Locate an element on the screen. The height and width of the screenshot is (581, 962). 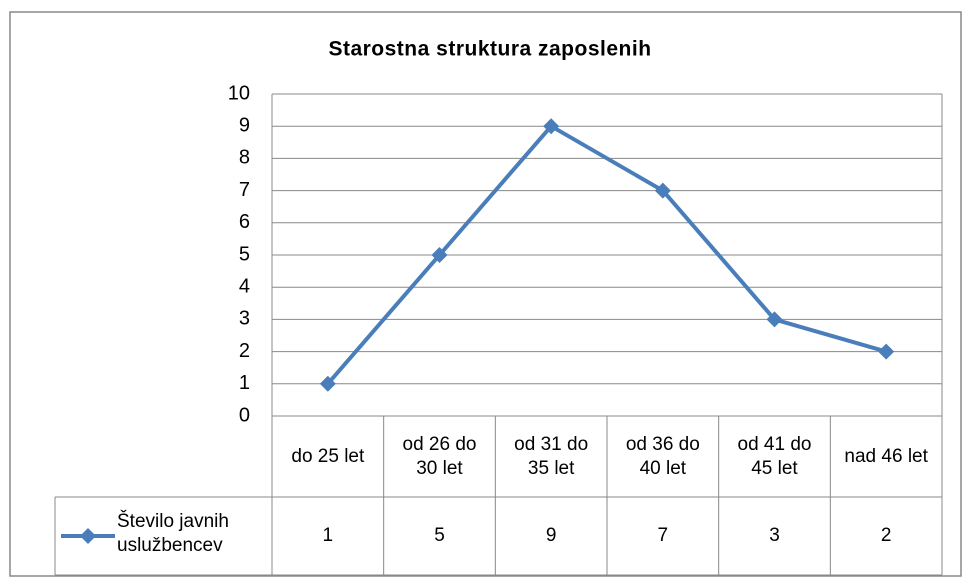
y-tick-label: 8 is located at coordinates (244, 158).